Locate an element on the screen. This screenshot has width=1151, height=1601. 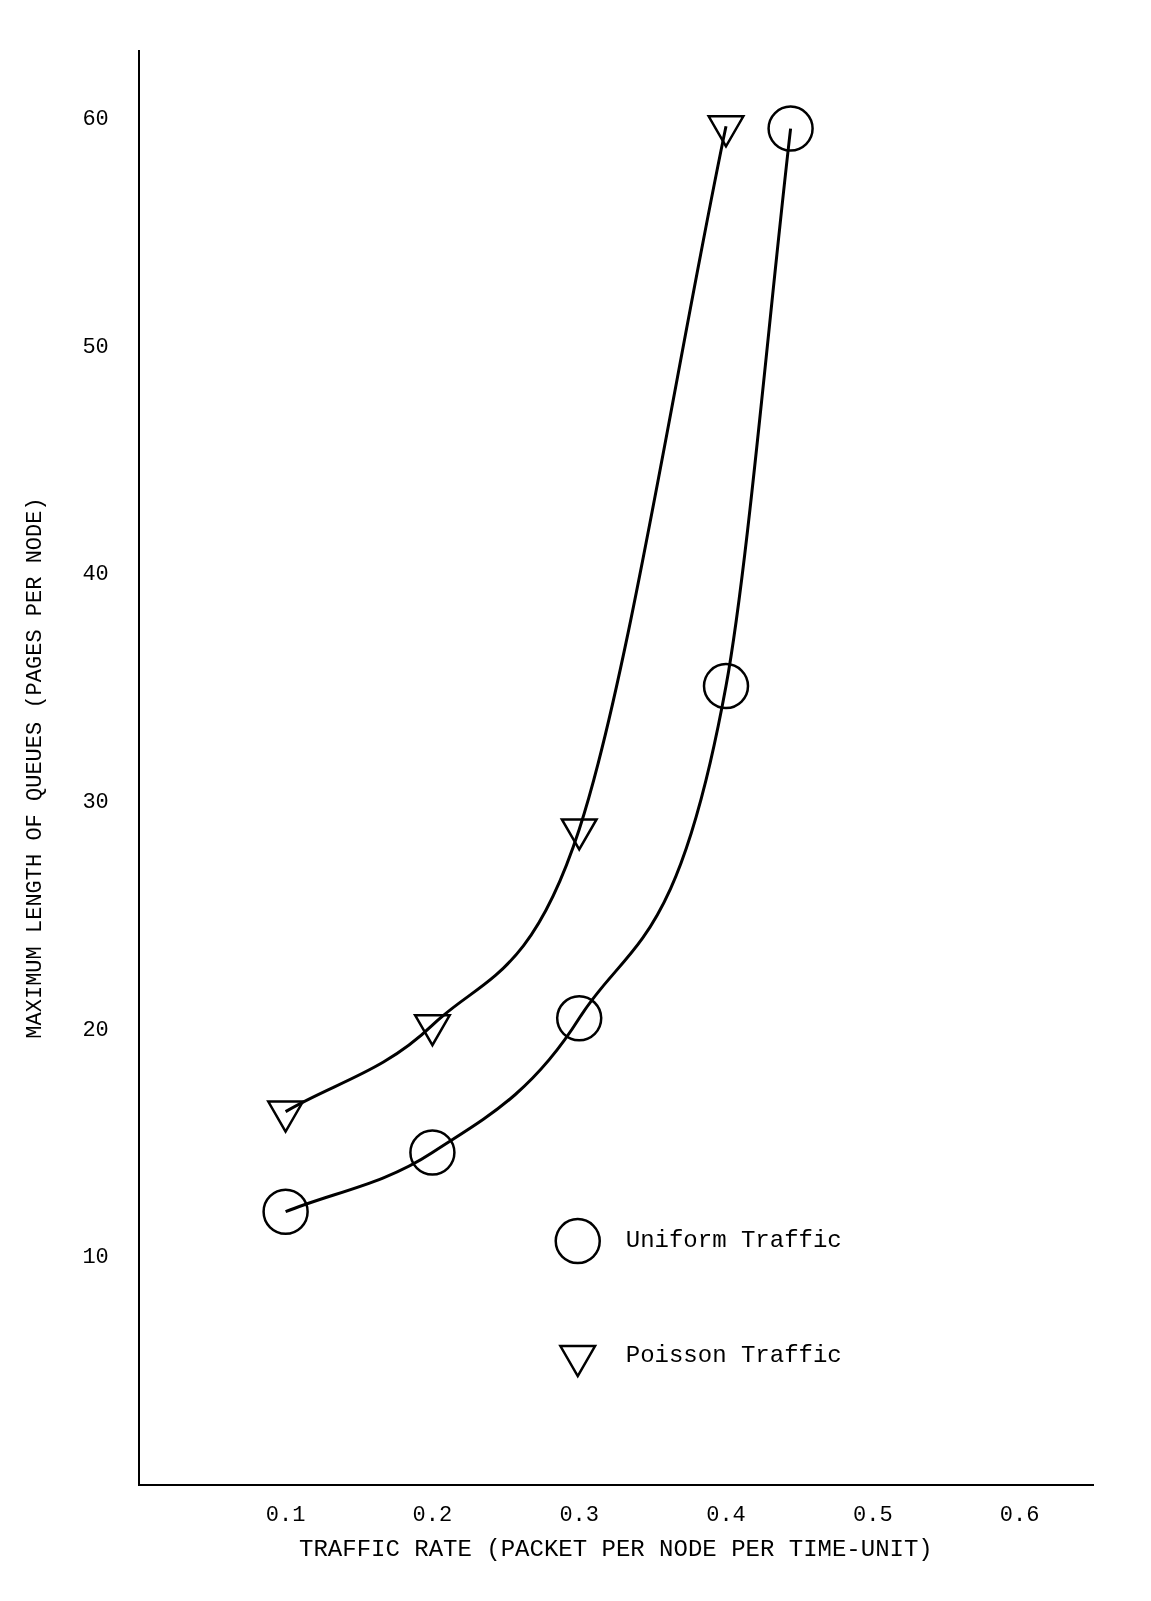
x-tick-label: 0.3 is located at coordinates (579, 1515).